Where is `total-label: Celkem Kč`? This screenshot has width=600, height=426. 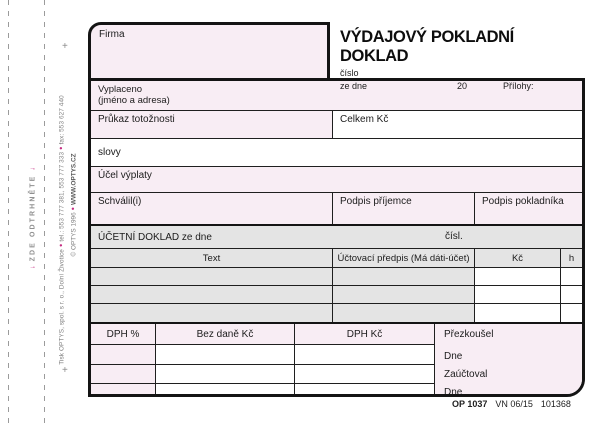
total-label: Celkem Kč is located at coordinates (364, 119).